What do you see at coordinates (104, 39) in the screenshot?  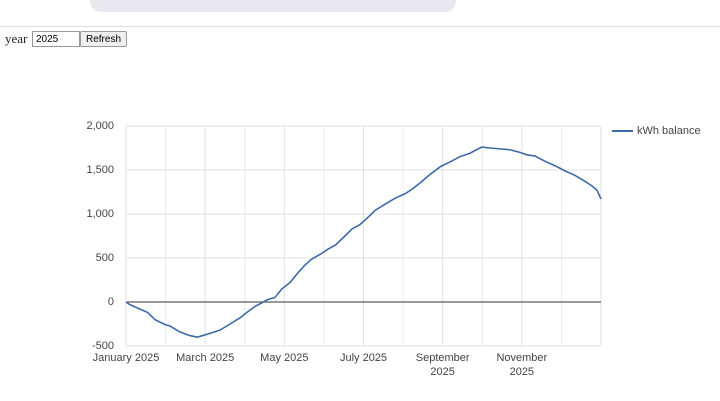 I see `refresh-button: Refresh` at bounding box center [104, 39].